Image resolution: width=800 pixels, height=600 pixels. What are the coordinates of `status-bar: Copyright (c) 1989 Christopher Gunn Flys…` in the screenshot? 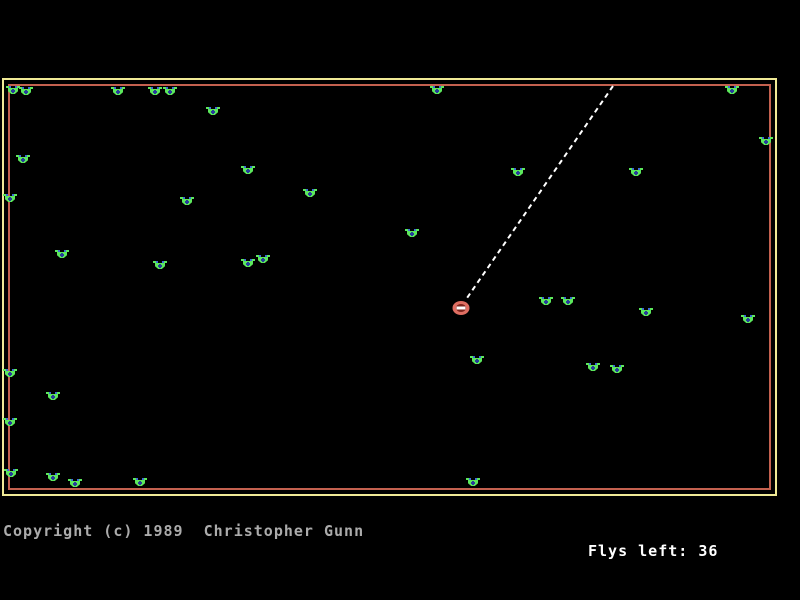 It's located at (400, 530).